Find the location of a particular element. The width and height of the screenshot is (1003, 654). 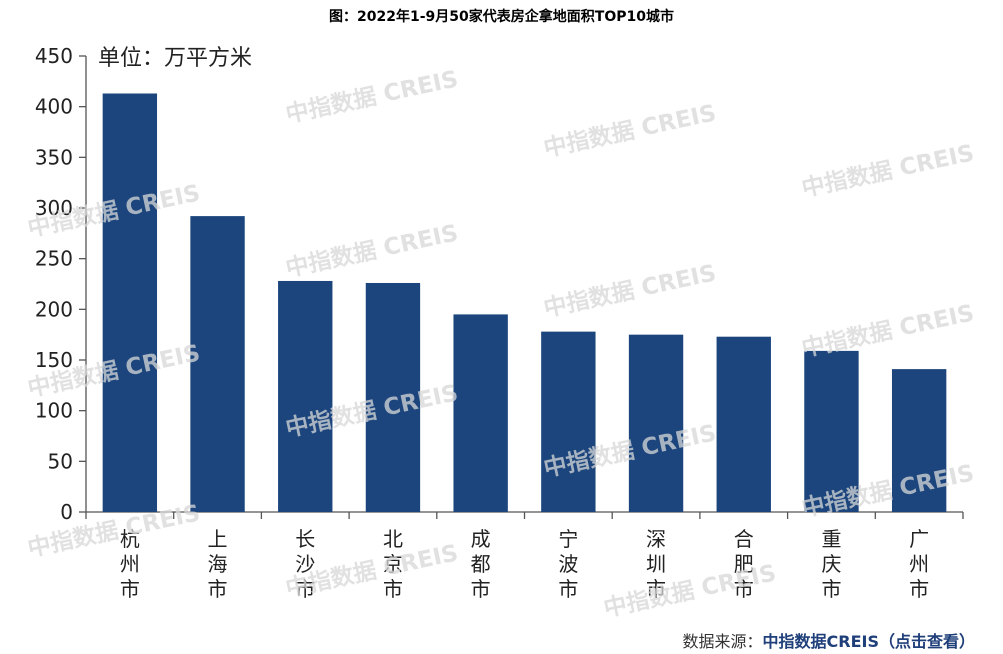

chart-title: 图：2022年1-9月50家代表房企拿地面积TOP10城市 is located at coordinates (501, 17).